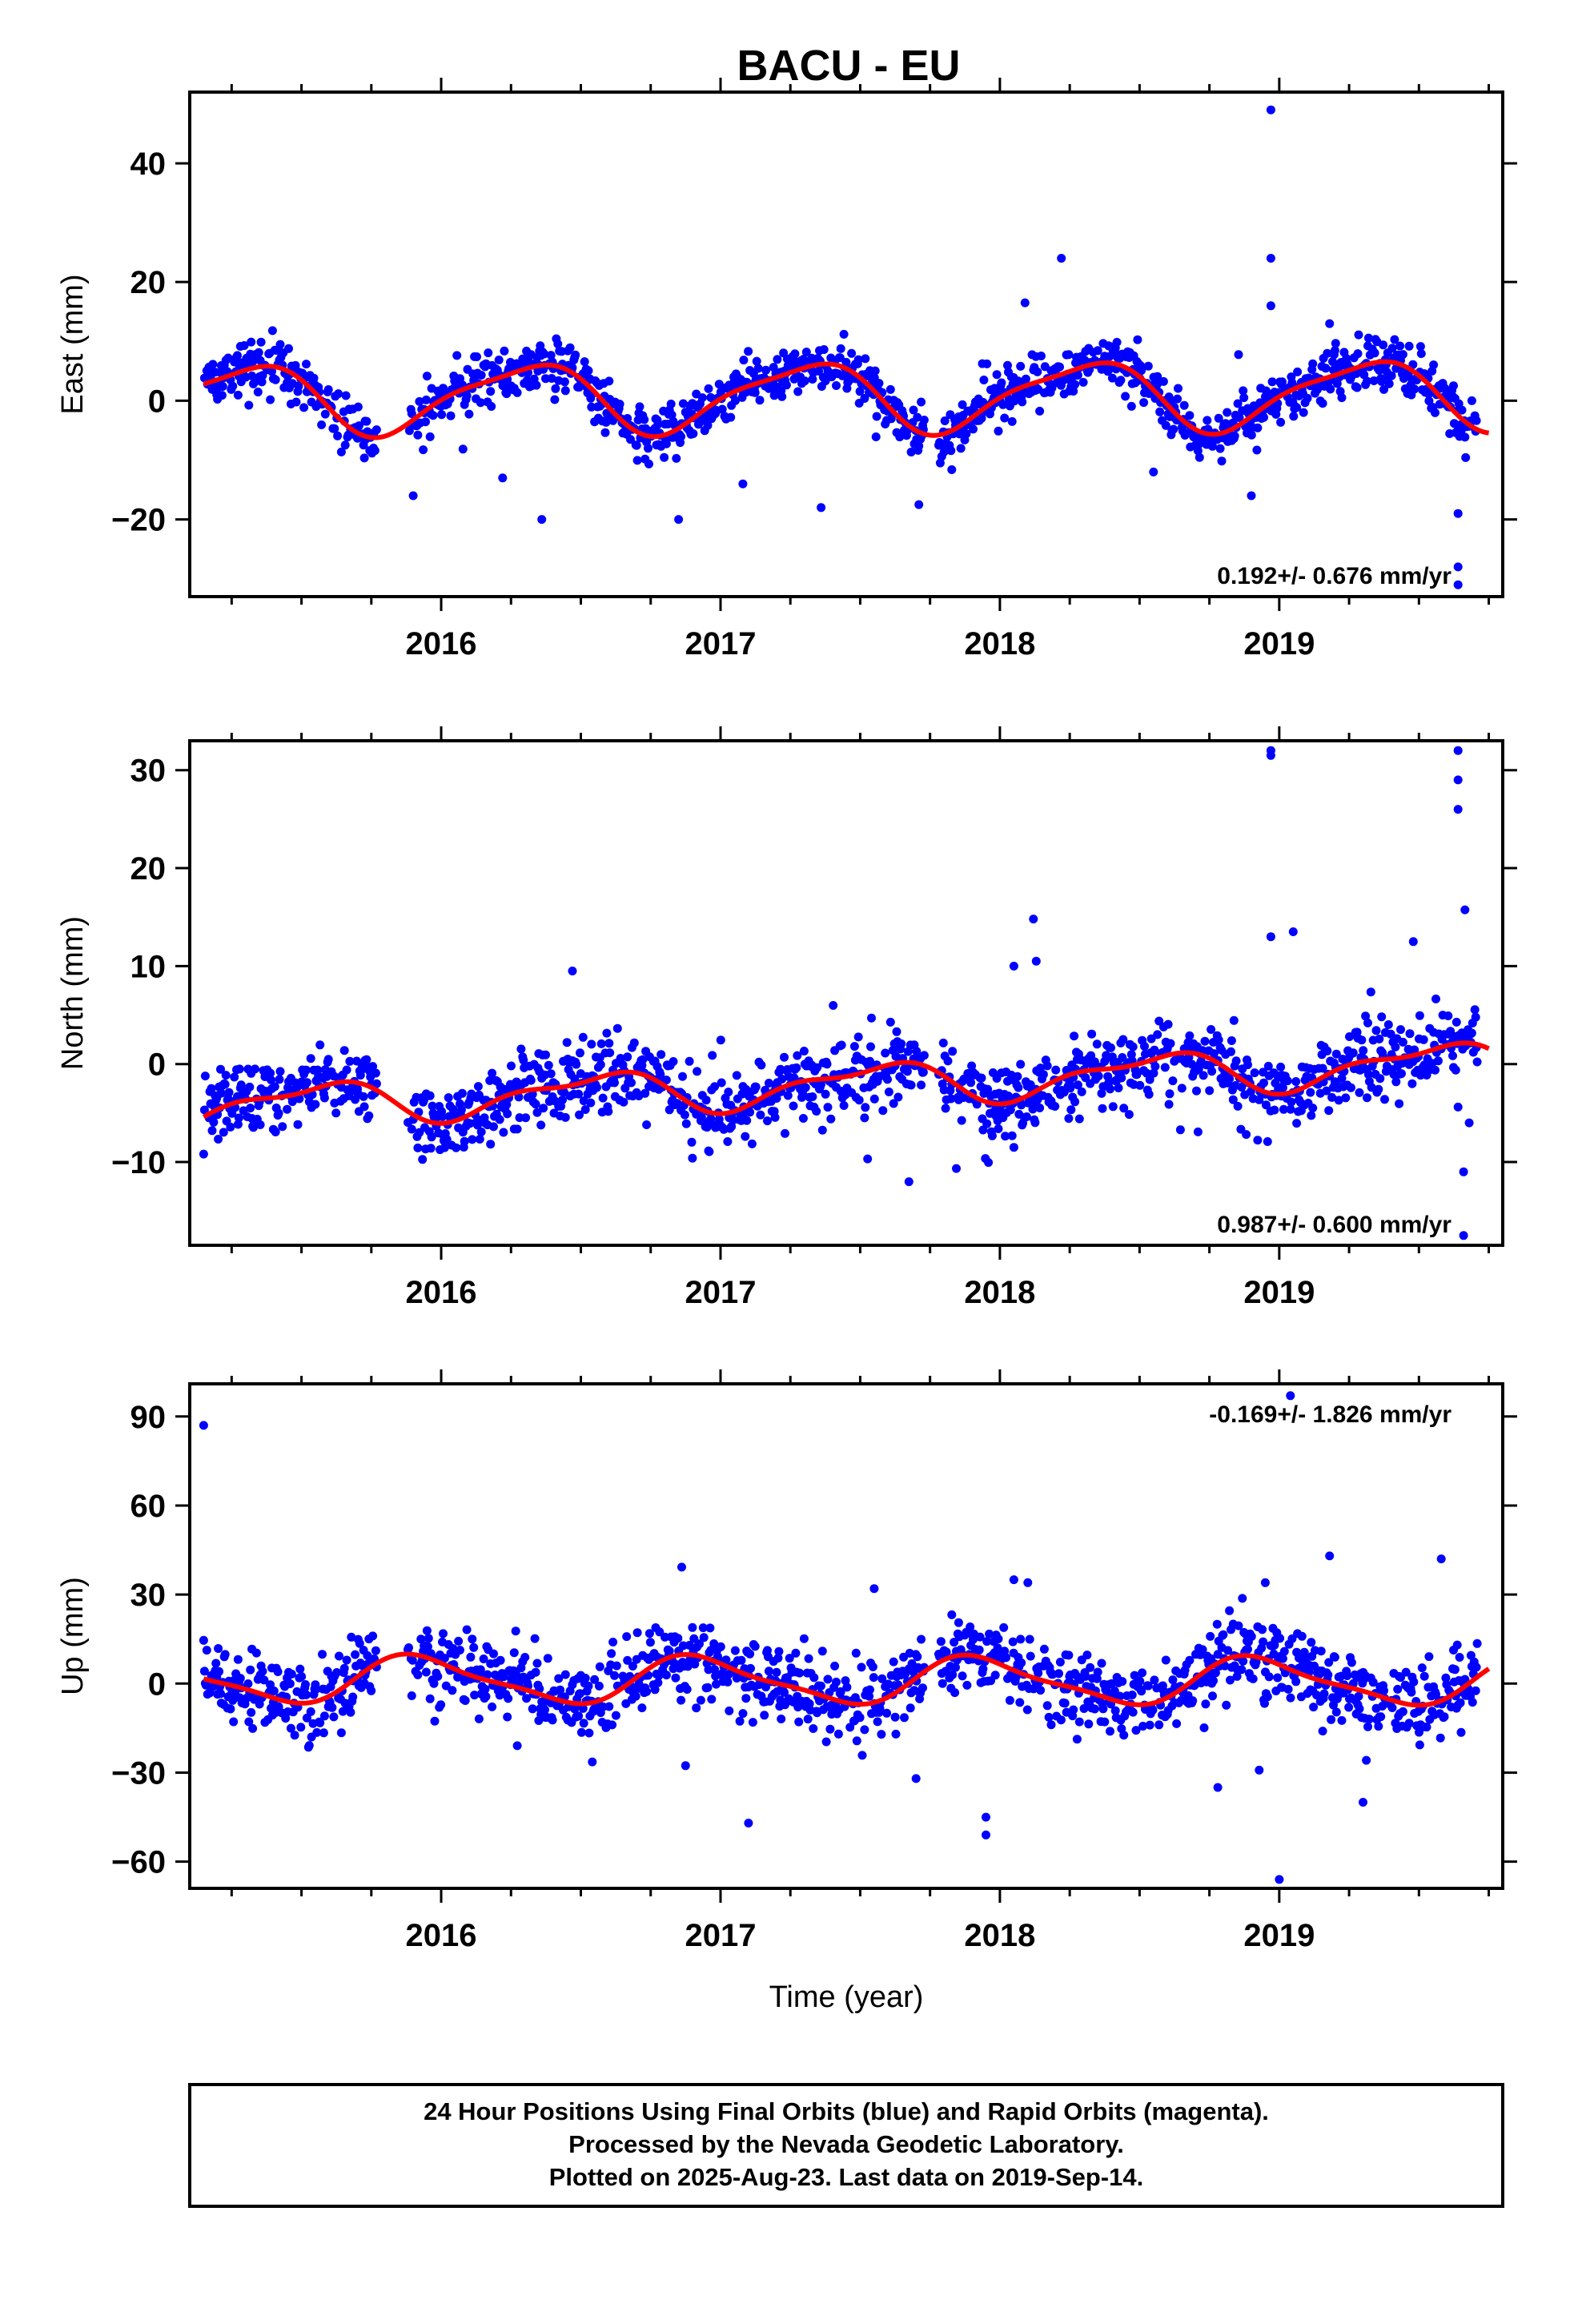 The image size is (1582, 2324). I want to click on up-xtick-label: 2018, so click(1000, 1936).